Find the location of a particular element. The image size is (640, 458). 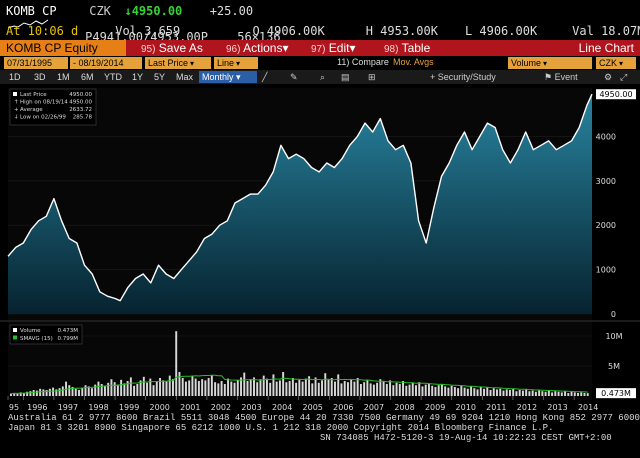

chart-type-label: Line Chart is located at coordinates (606, 48).